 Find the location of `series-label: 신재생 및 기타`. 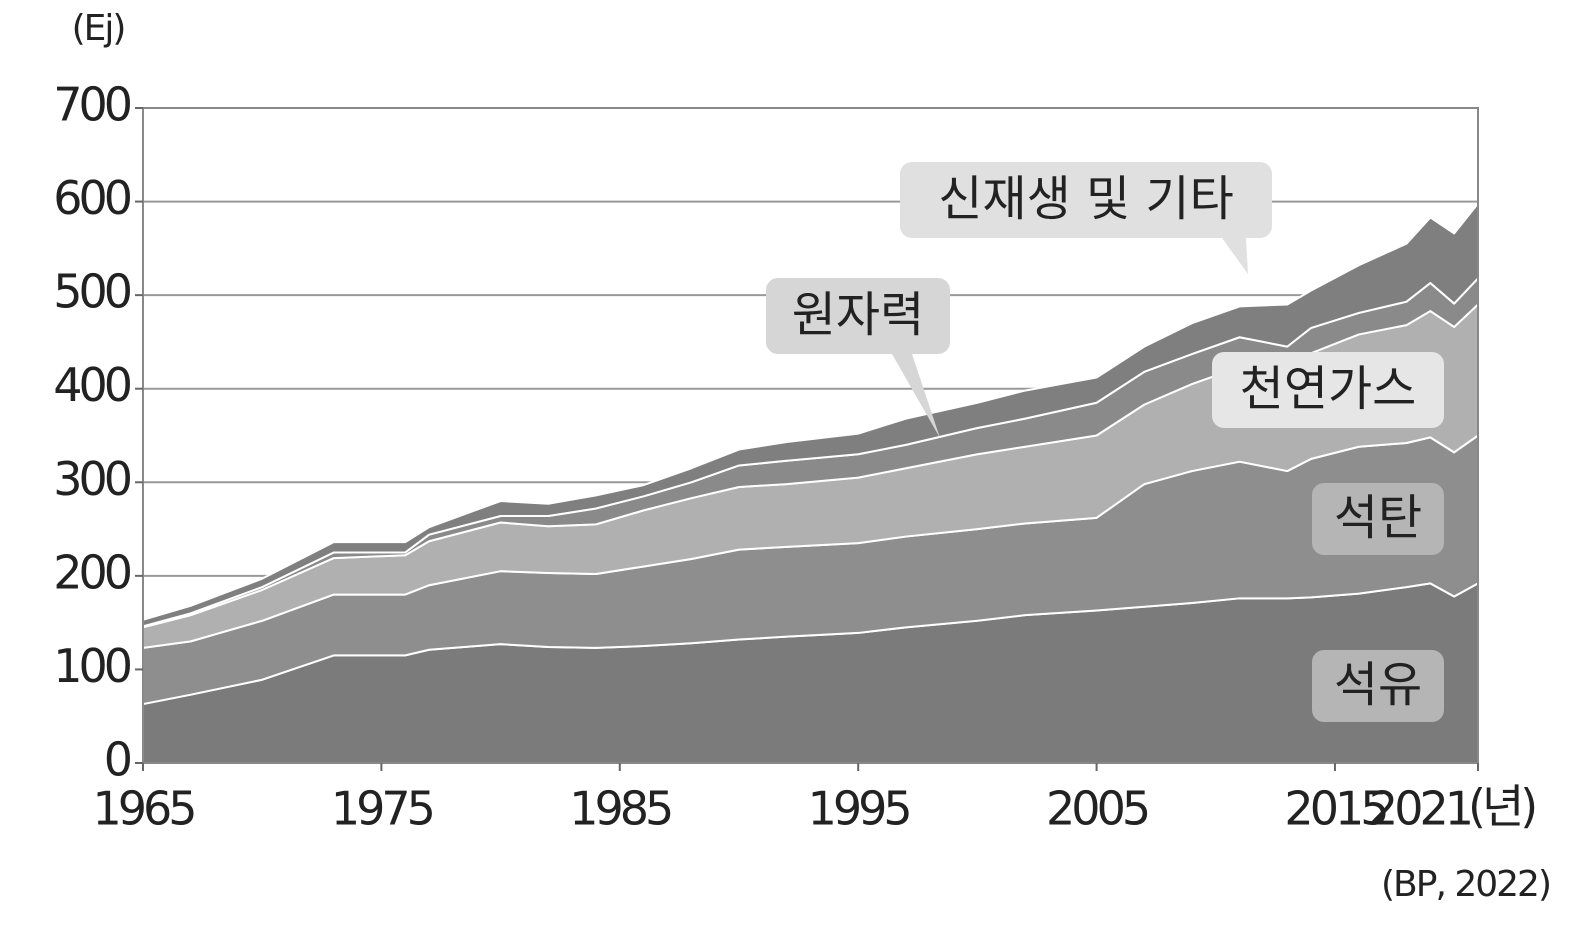

series-label: 신재생 및 기타 is located at coordinates (1085, 199).